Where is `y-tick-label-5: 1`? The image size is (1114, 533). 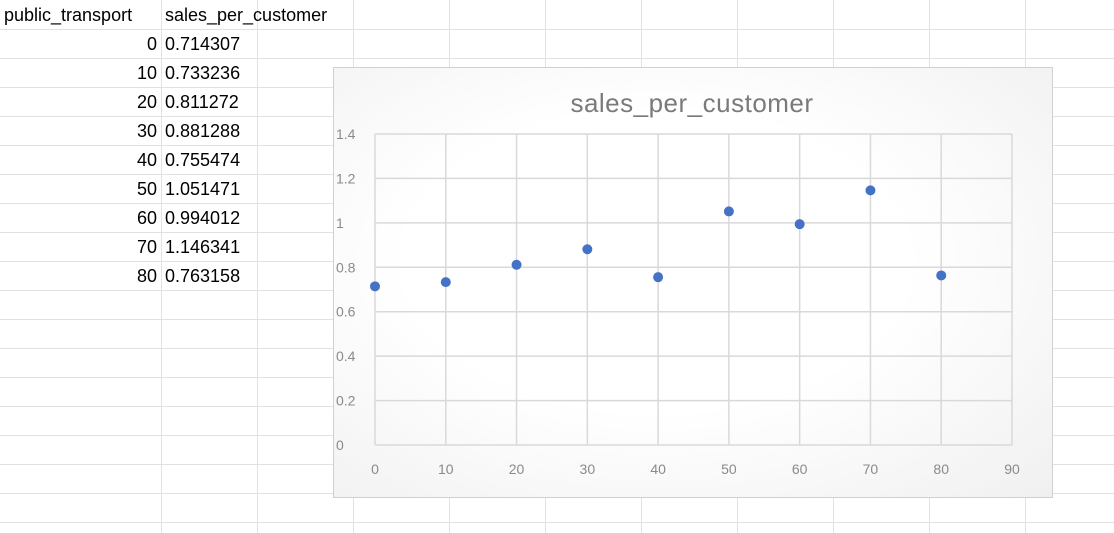 y-tick-label-5: 1 is located at coordinates (340, 223).